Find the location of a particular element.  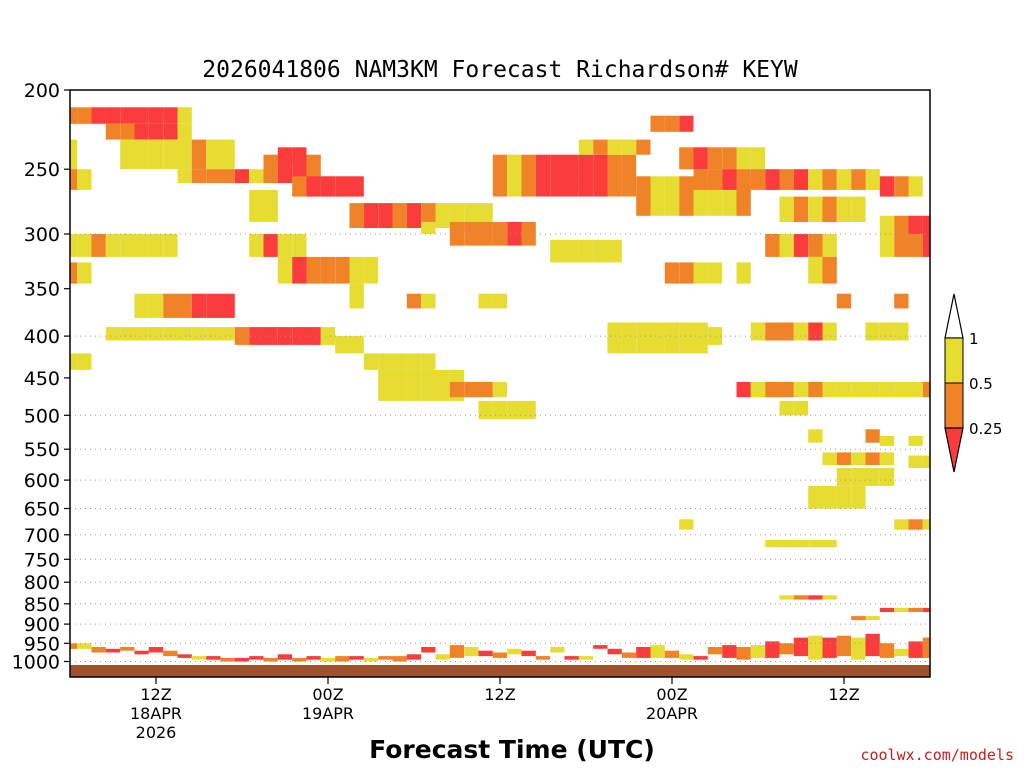

y-tick-label: 400 is located at coordinates (42, 337).